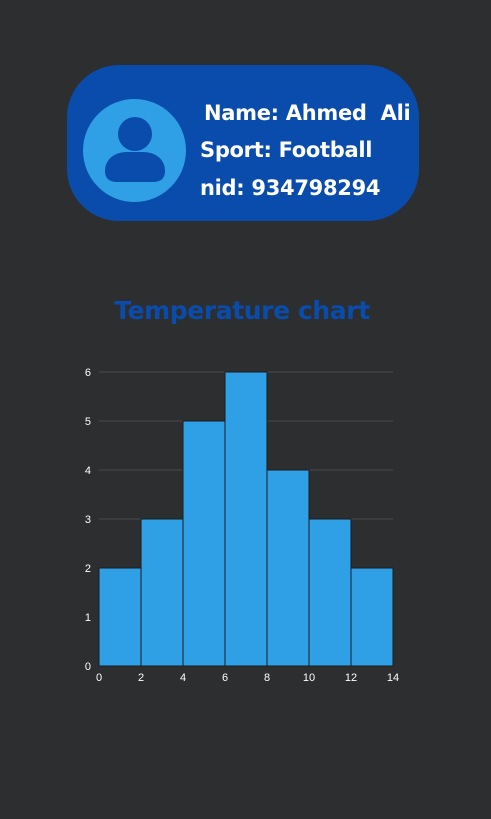 This screenshot has width=491, height=819. I want to click on x-tick-label: 10, so click(309, 678).